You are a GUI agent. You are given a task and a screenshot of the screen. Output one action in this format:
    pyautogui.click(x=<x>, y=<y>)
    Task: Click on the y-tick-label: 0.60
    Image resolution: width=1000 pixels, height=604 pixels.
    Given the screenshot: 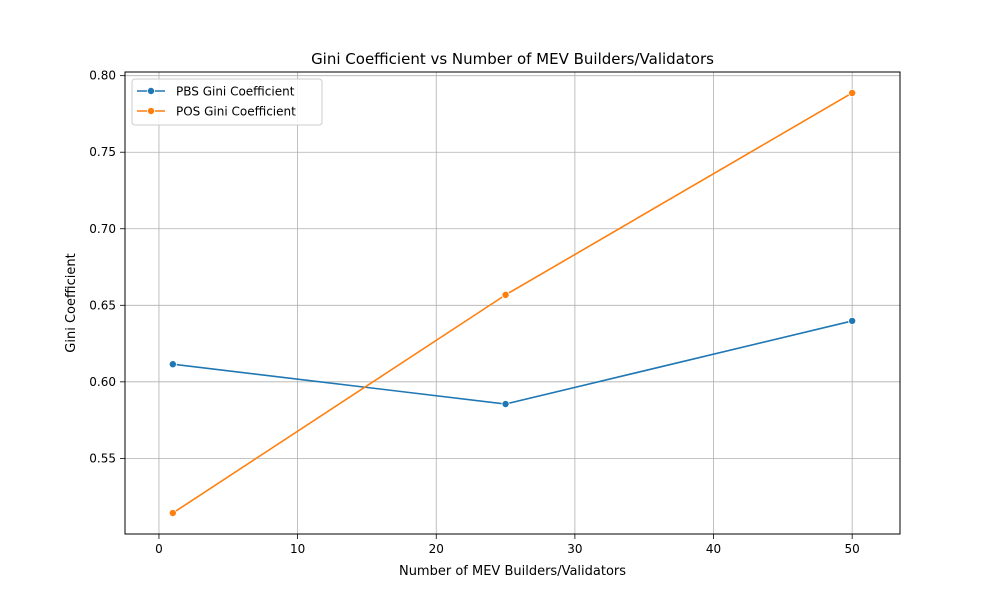 What is the action you would take?
    pyautogui.click(x=102, y=382)
    